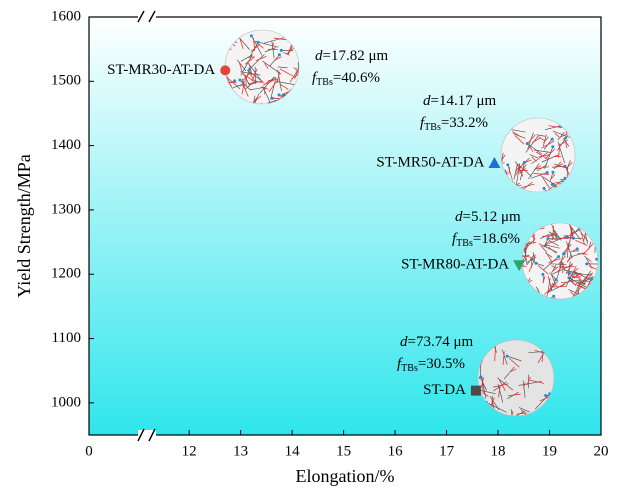 This screenshot has width=625, height=489. What do you see at coordinates (427, 101) in the screenshot?
I see `annotation-symbol: d` at bounding box center [427, 101].